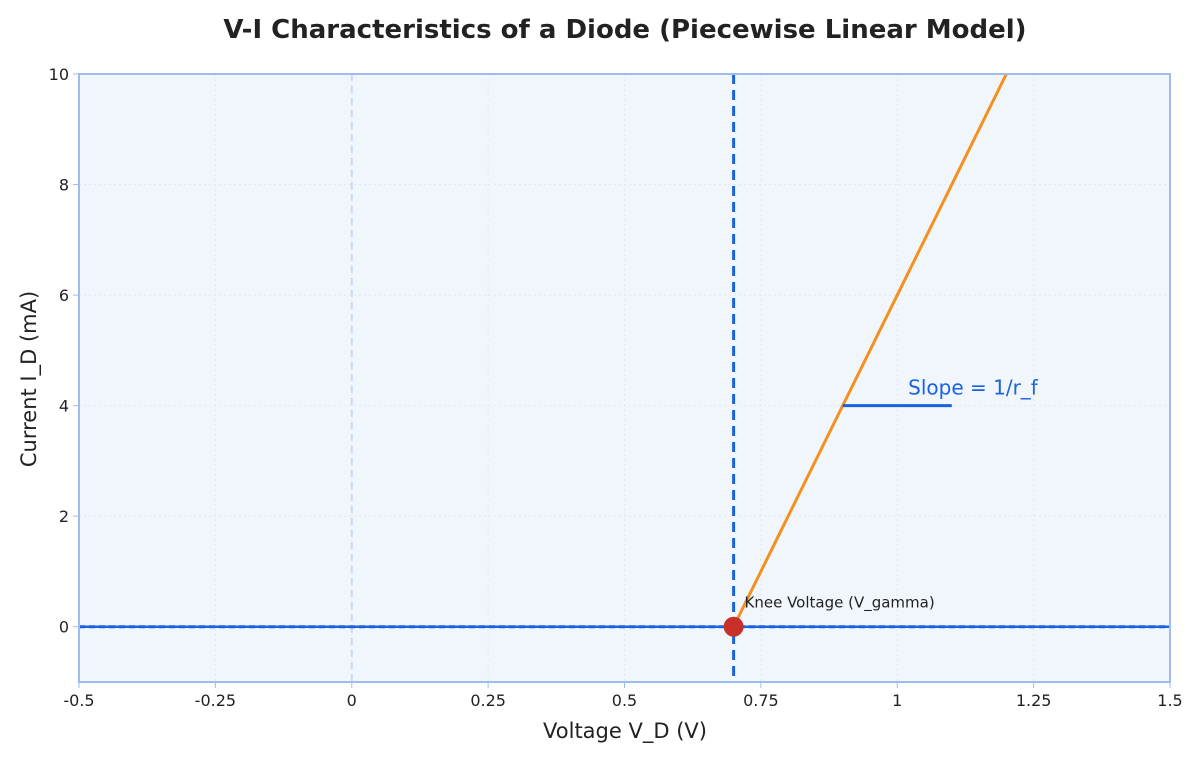 The image size is (1200, 764). What do you see at coordinates (29, 379) in the screenshot?
I see `y-axis-label: Current I_D (mA)` at bounding box center [29, 379].